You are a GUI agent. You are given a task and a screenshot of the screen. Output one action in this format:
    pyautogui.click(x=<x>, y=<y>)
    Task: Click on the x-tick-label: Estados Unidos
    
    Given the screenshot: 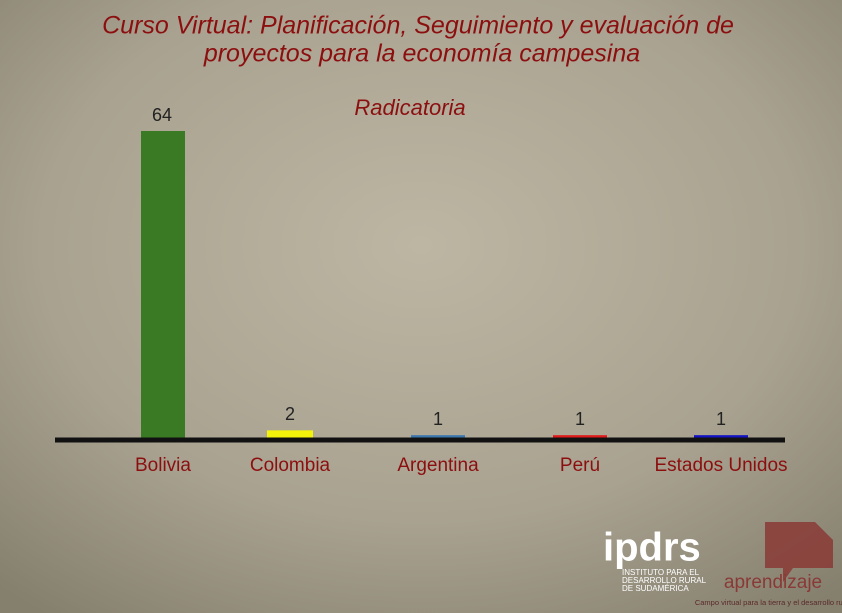 What is the action you would take?
    pyautogui.click(x=720, y=465)
    